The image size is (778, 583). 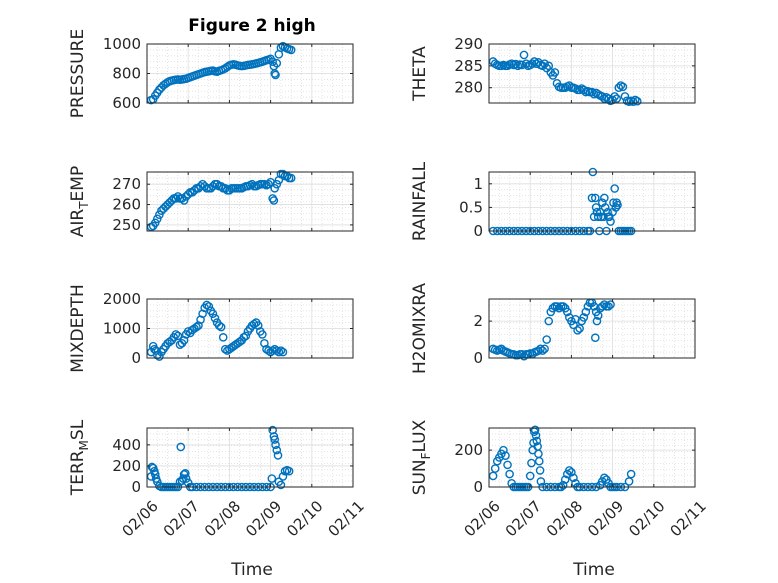 I want to click on subplot-h2omixra: 0 2 H2OMIXRA, so click(x=553, y=328).